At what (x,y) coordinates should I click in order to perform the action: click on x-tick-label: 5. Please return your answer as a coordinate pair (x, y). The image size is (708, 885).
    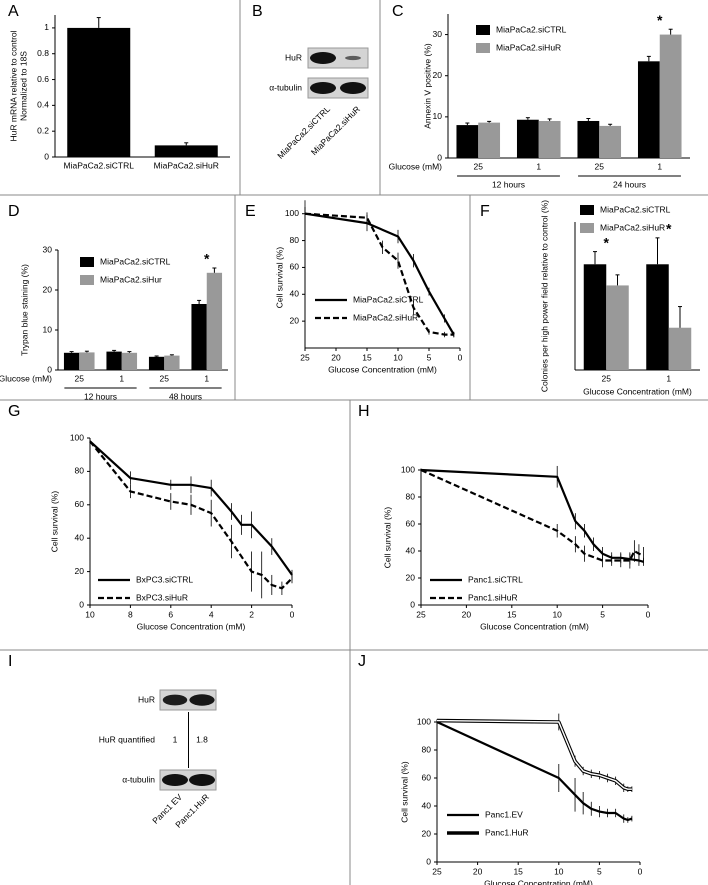
    Looking at the image, I should click on (602, 614).